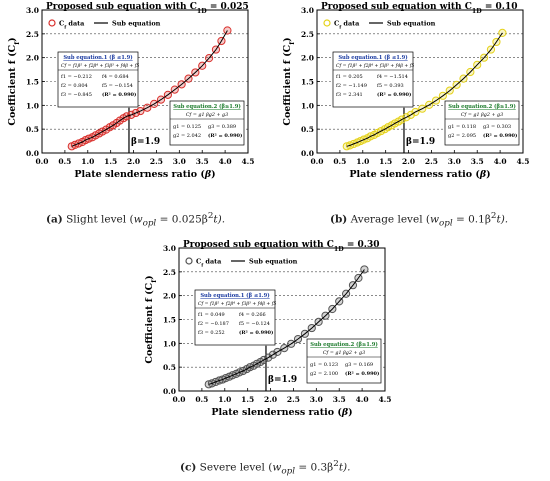  Describe the element at coordinates (482, 115) in the screenshot. I see `chart-b-equation-box-2-formula: Cf = g1 βg2 + g3` at that location.